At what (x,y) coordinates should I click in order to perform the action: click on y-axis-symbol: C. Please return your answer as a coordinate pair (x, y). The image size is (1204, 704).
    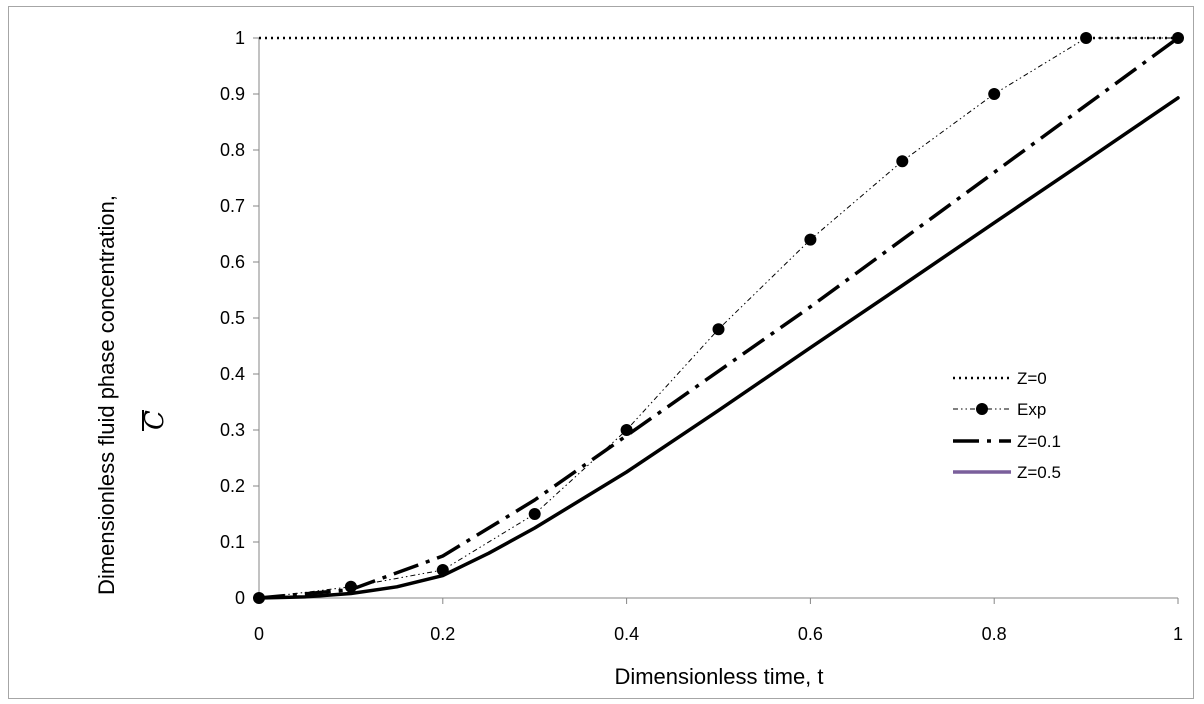
    Looking at the image, I should click on (155, 420).